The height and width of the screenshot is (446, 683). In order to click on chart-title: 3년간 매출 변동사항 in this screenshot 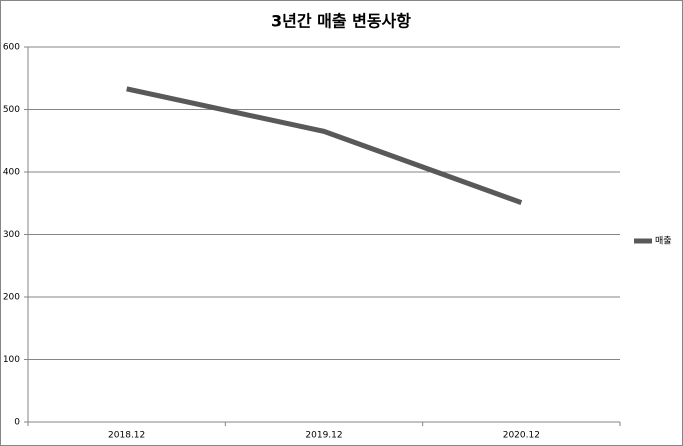, I will do `click(341, 21)`.